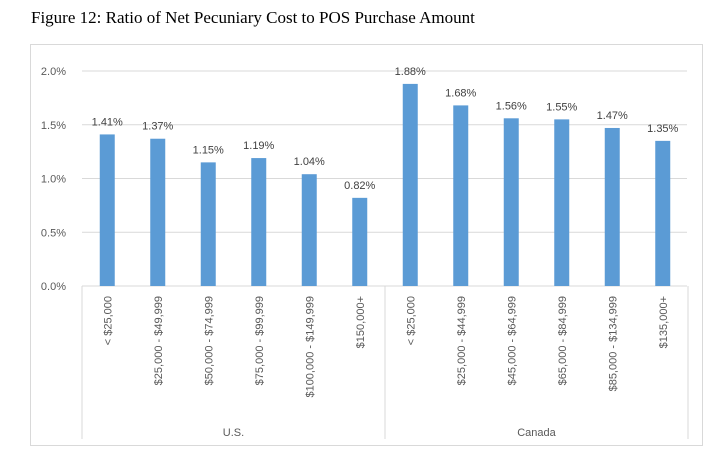 Image resolution: width=711 pixels, height=455 pixels. Describe the element at coordinates (462, 340) in the screenshot. I see `category-label: $25,000 - $44,999` at that location.